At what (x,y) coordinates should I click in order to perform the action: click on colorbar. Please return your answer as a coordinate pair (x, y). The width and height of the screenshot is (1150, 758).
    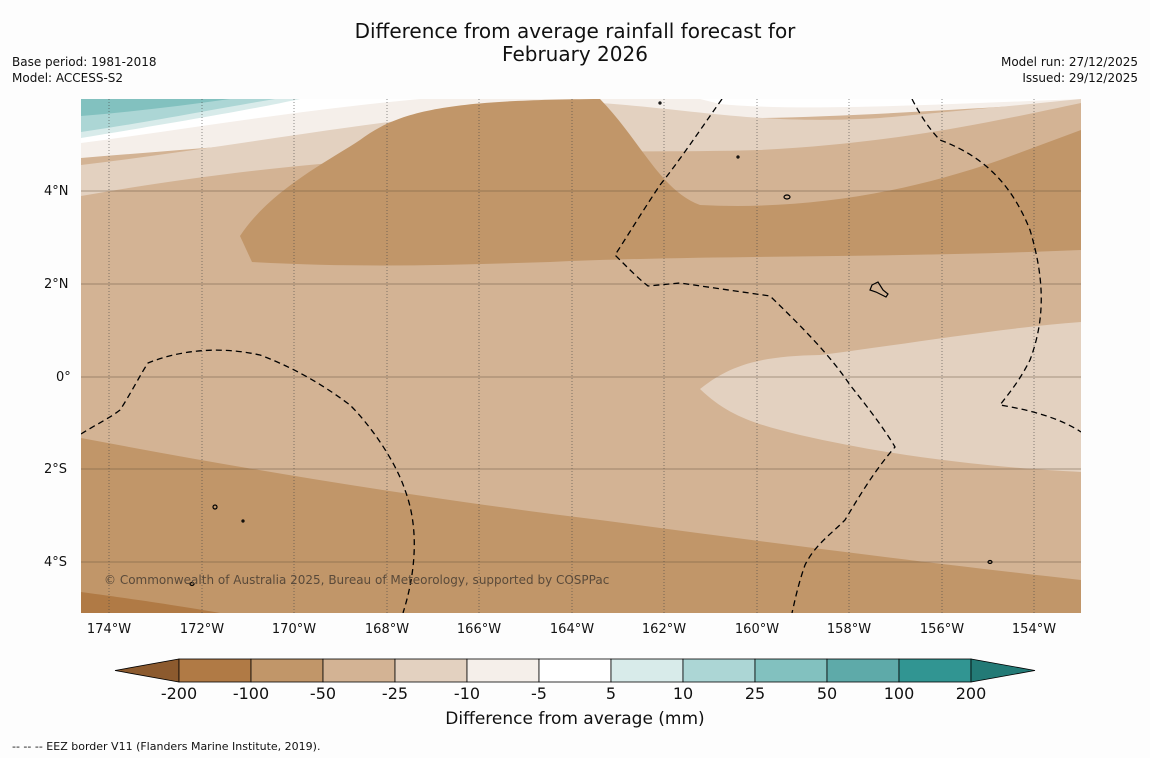
    Looking at the image, I should click on (575, 670).